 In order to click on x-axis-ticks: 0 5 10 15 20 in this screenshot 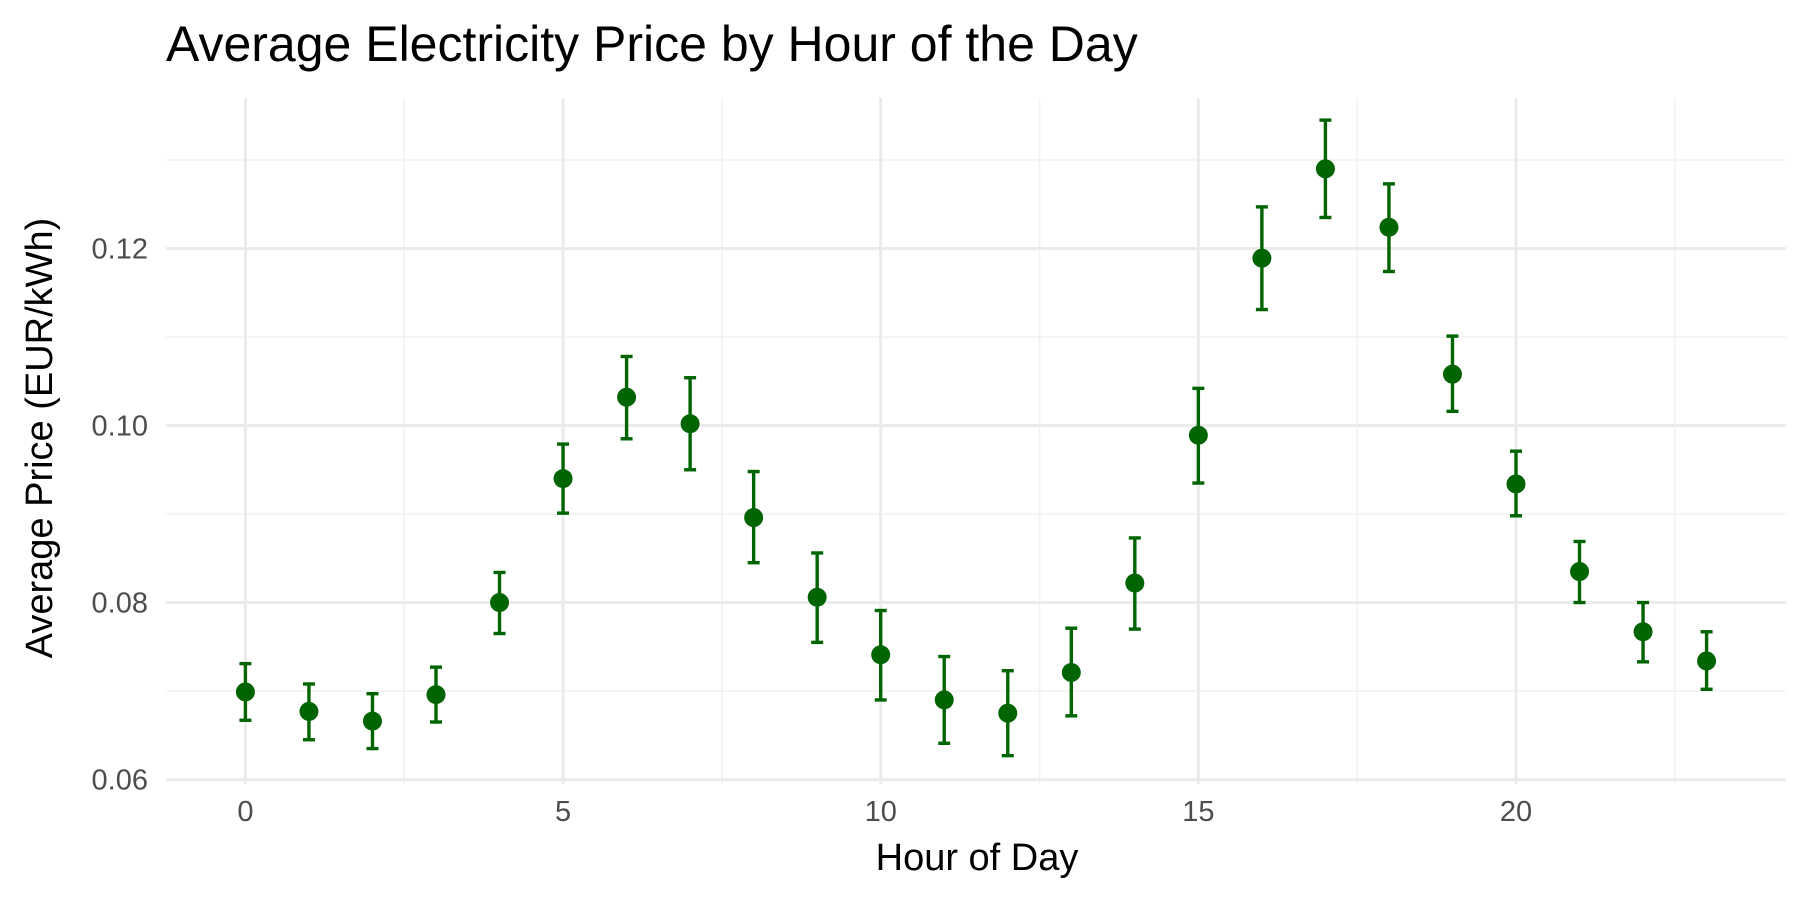, I will do `click(884, 812)`.